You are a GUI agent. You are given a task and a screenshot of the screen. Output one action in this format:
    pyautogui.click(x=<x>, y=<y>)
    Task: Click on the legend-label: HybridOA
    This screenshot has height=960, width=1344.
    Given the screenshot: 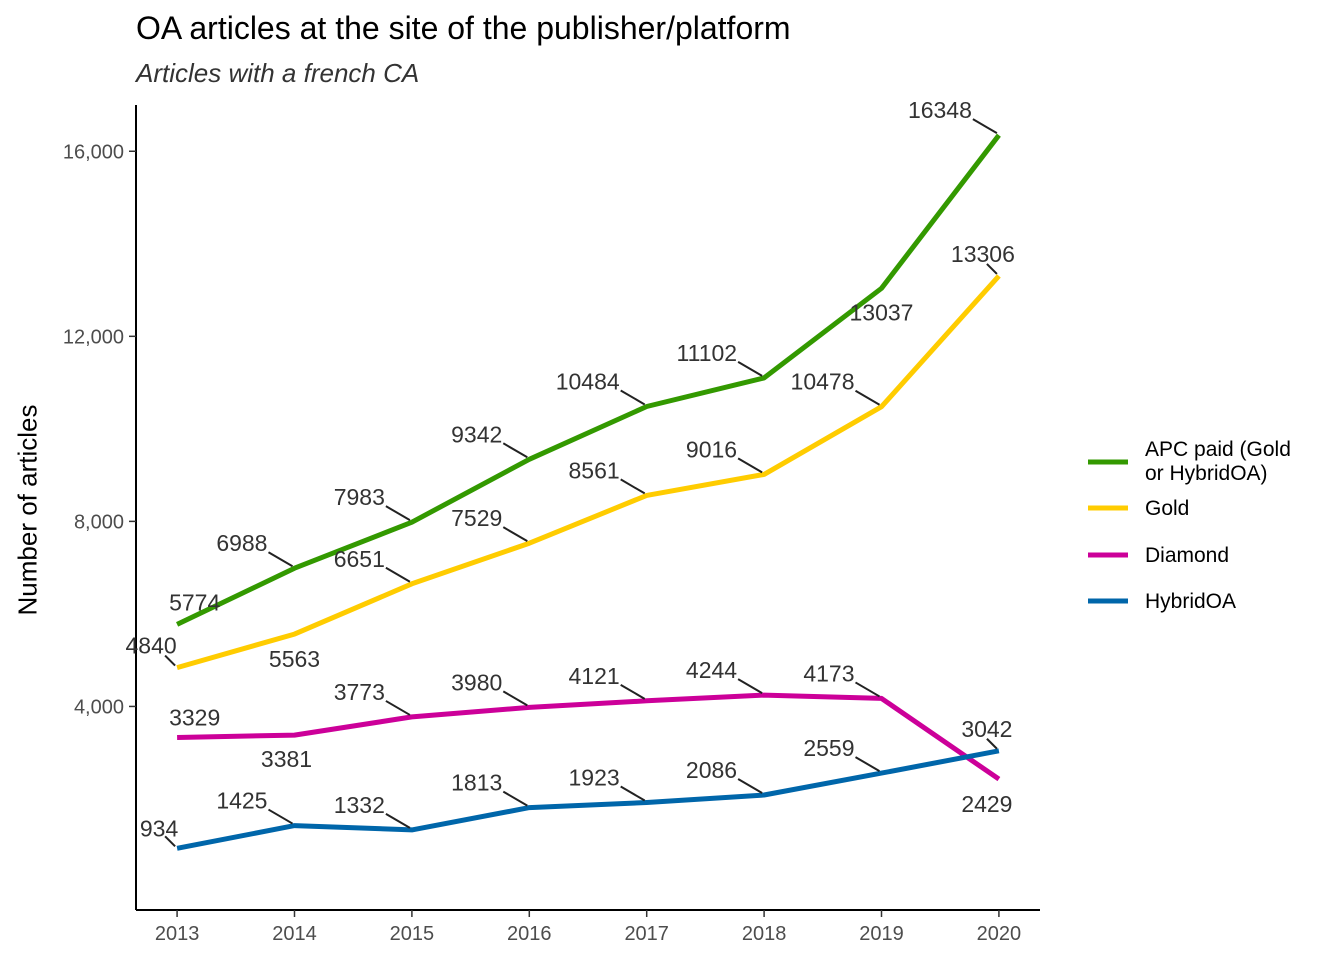 What is the action you would take?
    pyautogui.click(x=1190, y=601)
    